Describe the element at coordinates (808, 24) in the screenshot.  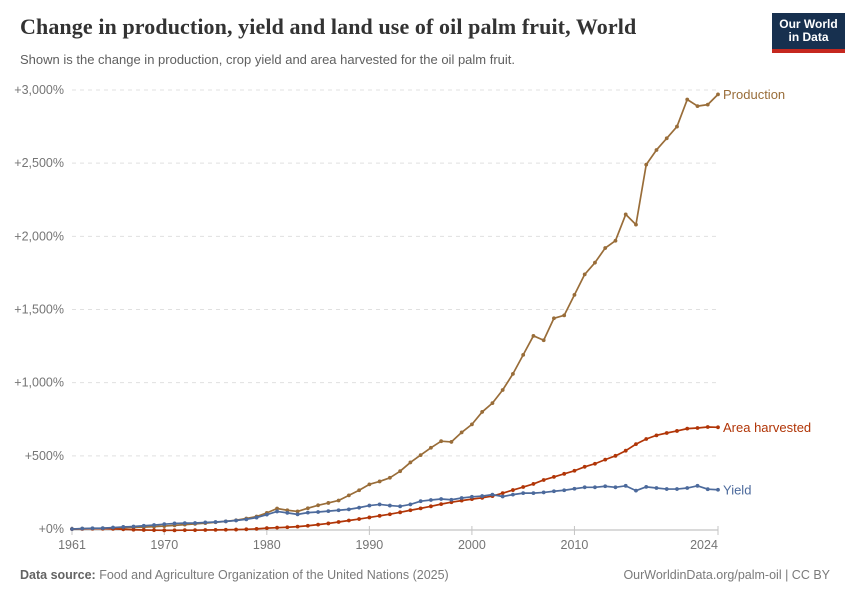
I see `owid-logo-line1: Our World` at that location.